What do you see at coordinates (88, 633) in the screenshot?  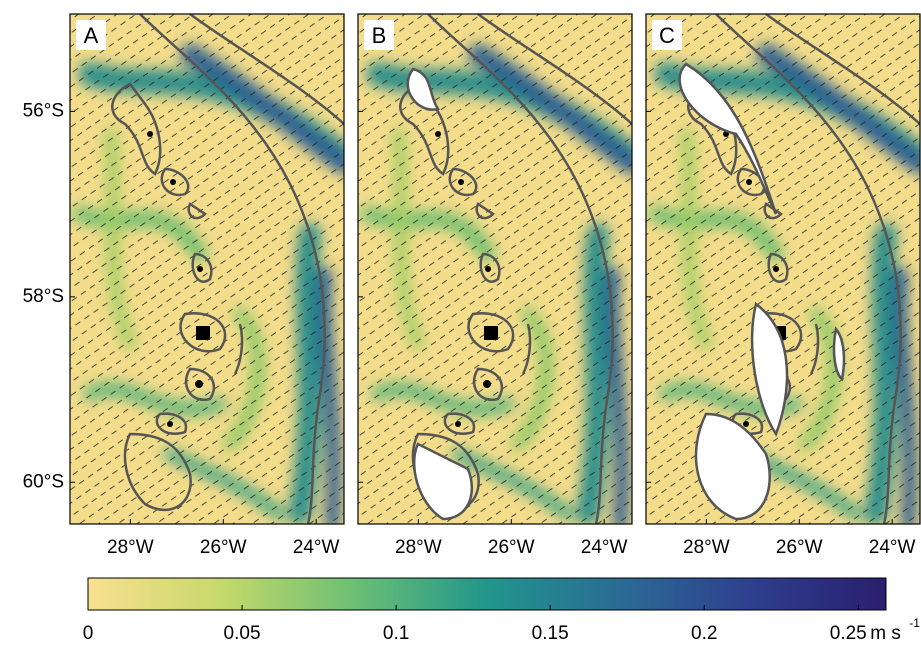 I see `colorbar-tick-label: 0` at bounding box center [88, 633].